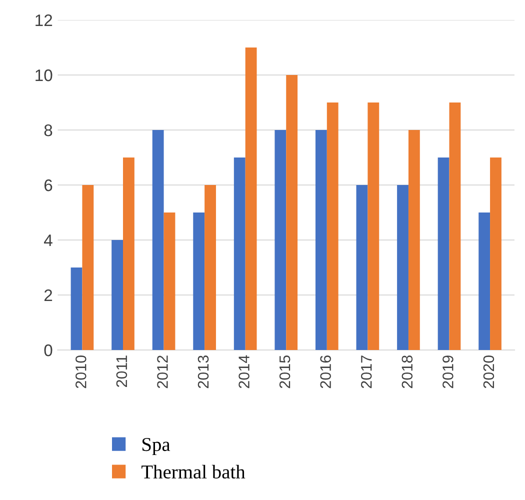 The width and height of the screenshot is (525, 500). I want to click on y-tick-label: 2, so click(48, 295).